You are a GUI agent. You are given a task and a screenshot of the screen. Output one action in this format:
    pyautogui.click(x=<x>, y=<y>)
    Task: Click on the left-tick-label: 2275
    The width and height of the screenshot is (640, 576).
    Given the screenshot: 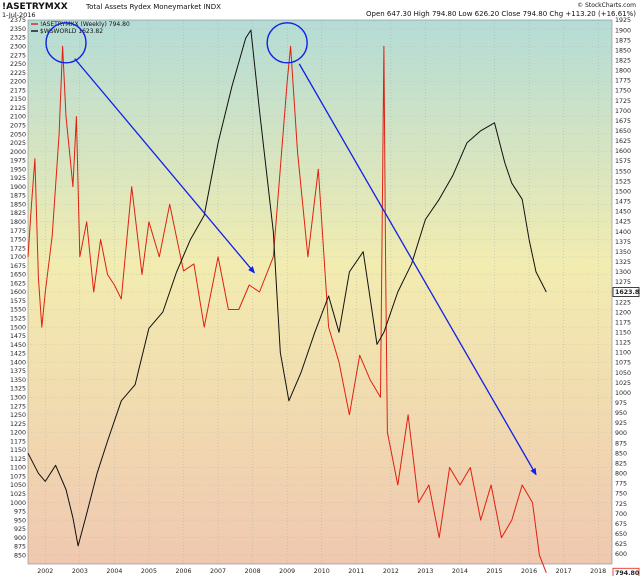 What is the action you would take?
    pyautogui.click(x=18, y=55)
    